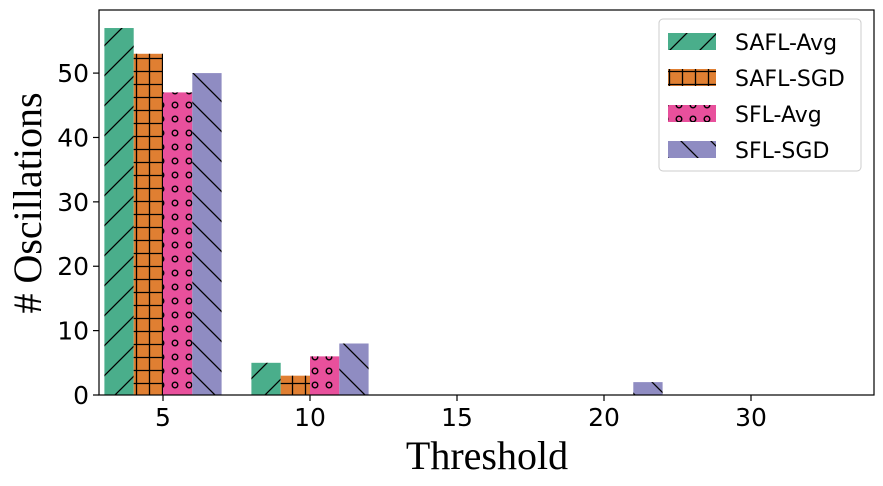 This screenshot has height=486, width=883. What do you see at coordinates (73, 202) in the screenshot?
I see `y-tick-label: 30` at bounding box center [73, 202].